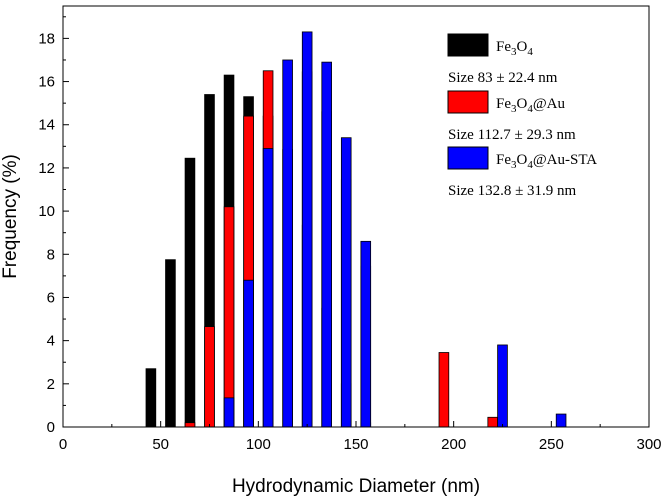  I want to click on x-tick-label: 100, so click(258, 444).